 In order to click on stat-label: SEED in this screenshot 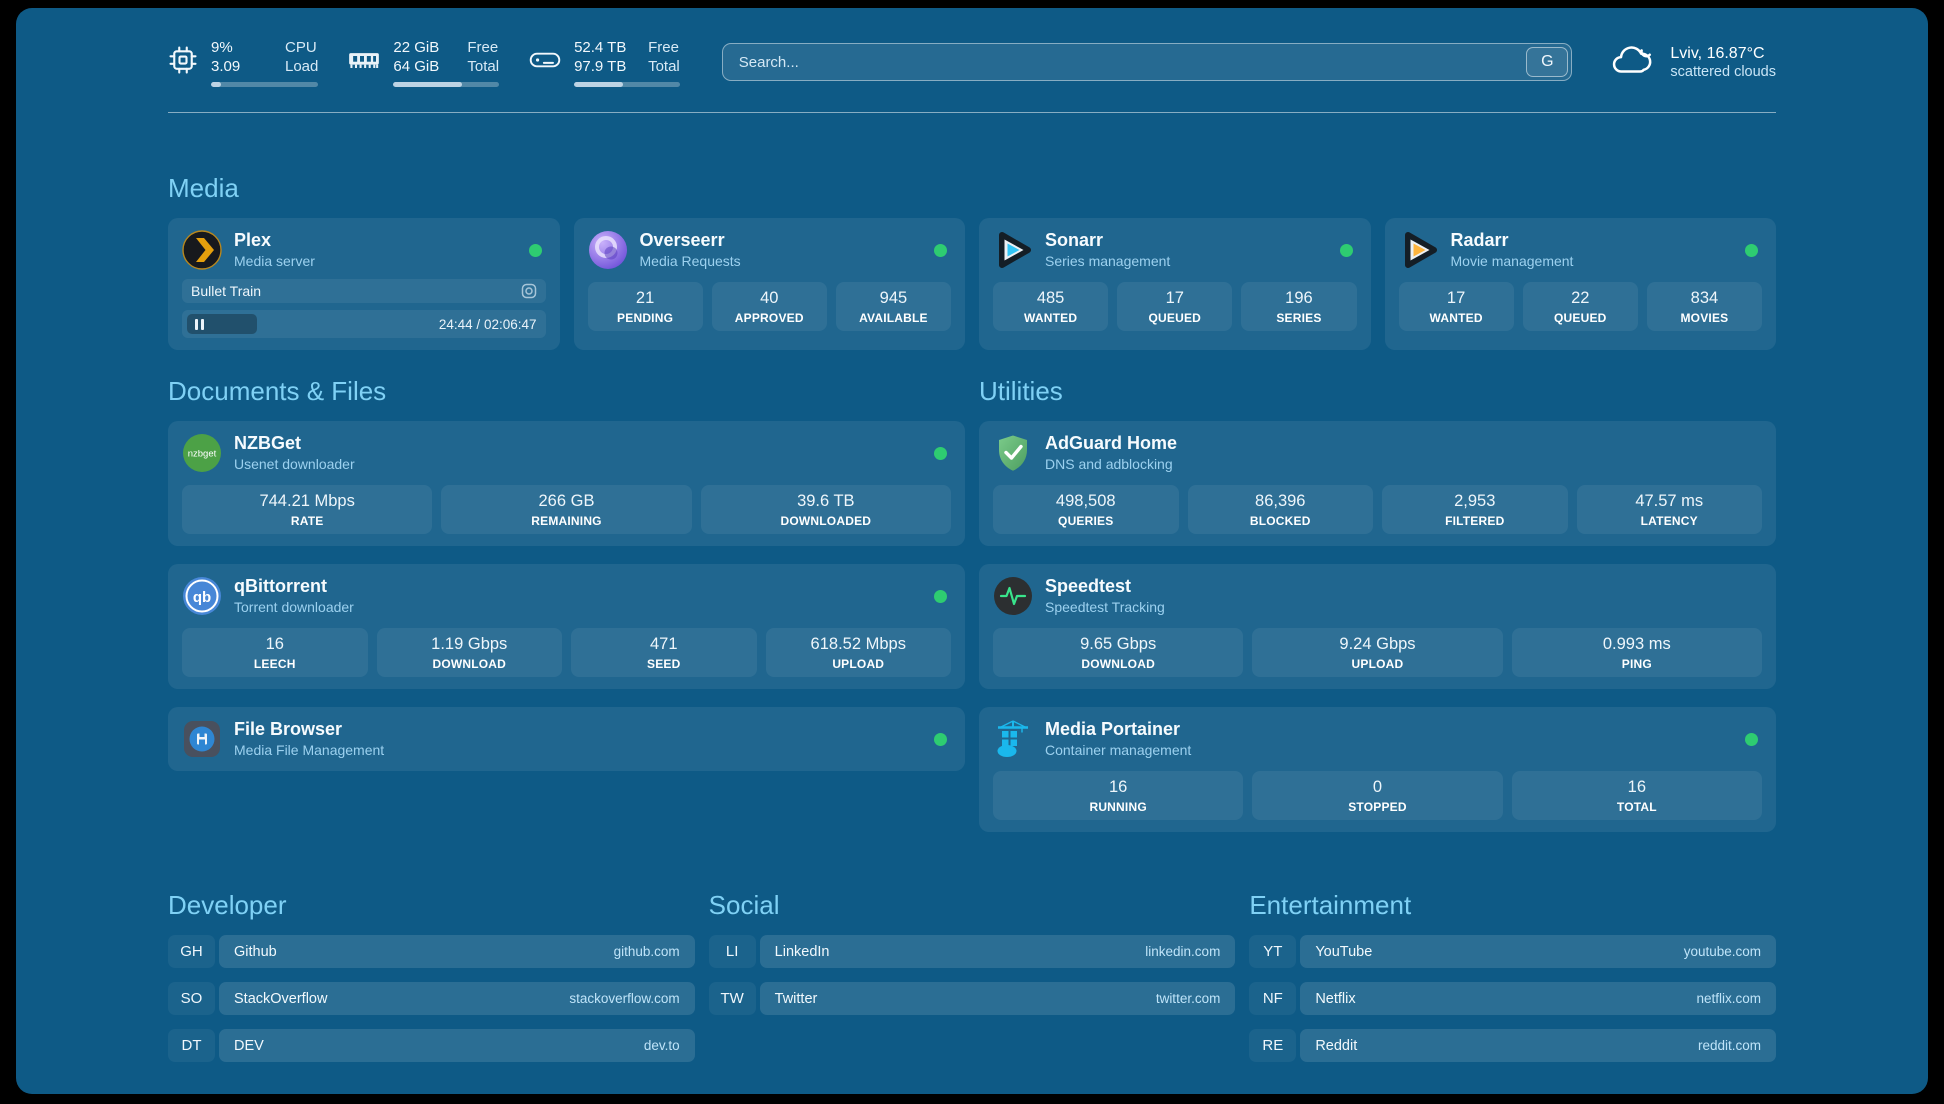, I will do `click(664, 664)`.